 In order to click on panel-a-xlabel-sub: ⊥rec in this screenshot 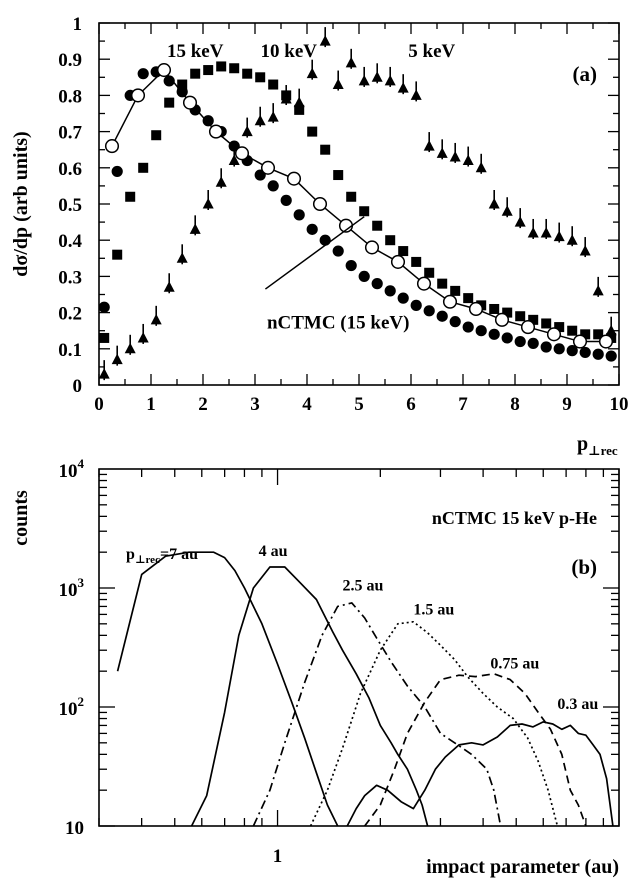, I will do `click(603, 450)`.